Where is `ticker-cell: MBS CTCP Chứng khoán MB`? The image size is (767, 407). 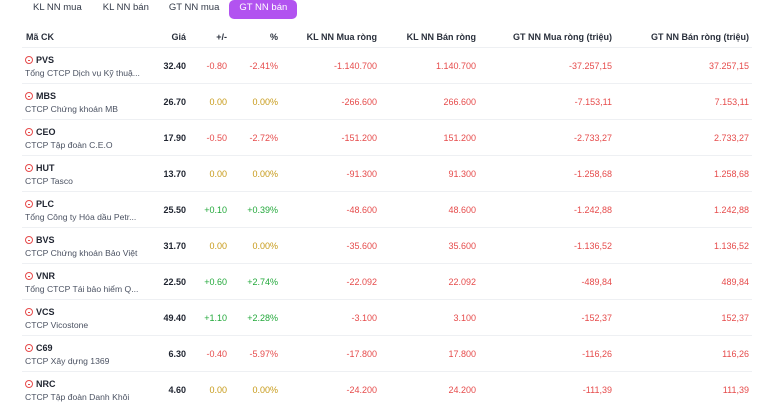 ticker-cell: MBS CTCP Chứng khoán MB is located at coordinates (92, 102).